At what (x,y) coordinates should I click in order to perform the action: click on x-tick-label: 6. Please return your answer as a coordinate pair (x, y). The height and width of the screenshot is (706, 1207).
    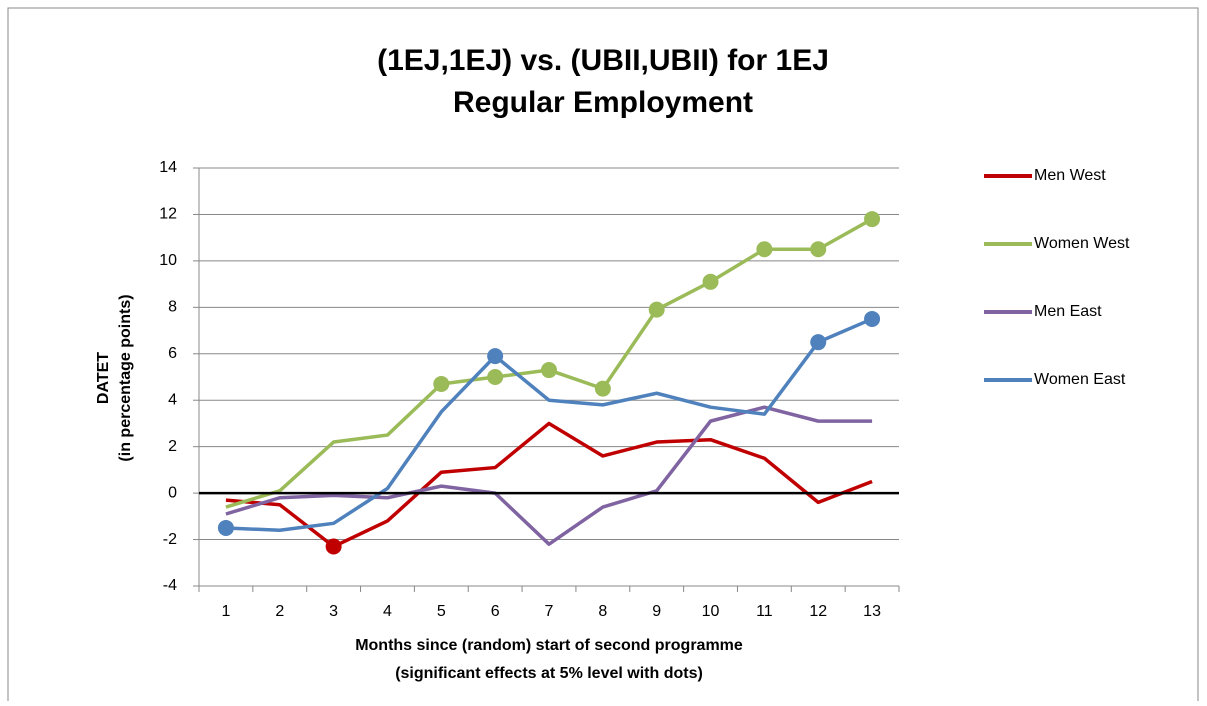
    Looking at the image, I should click on (495, 611).